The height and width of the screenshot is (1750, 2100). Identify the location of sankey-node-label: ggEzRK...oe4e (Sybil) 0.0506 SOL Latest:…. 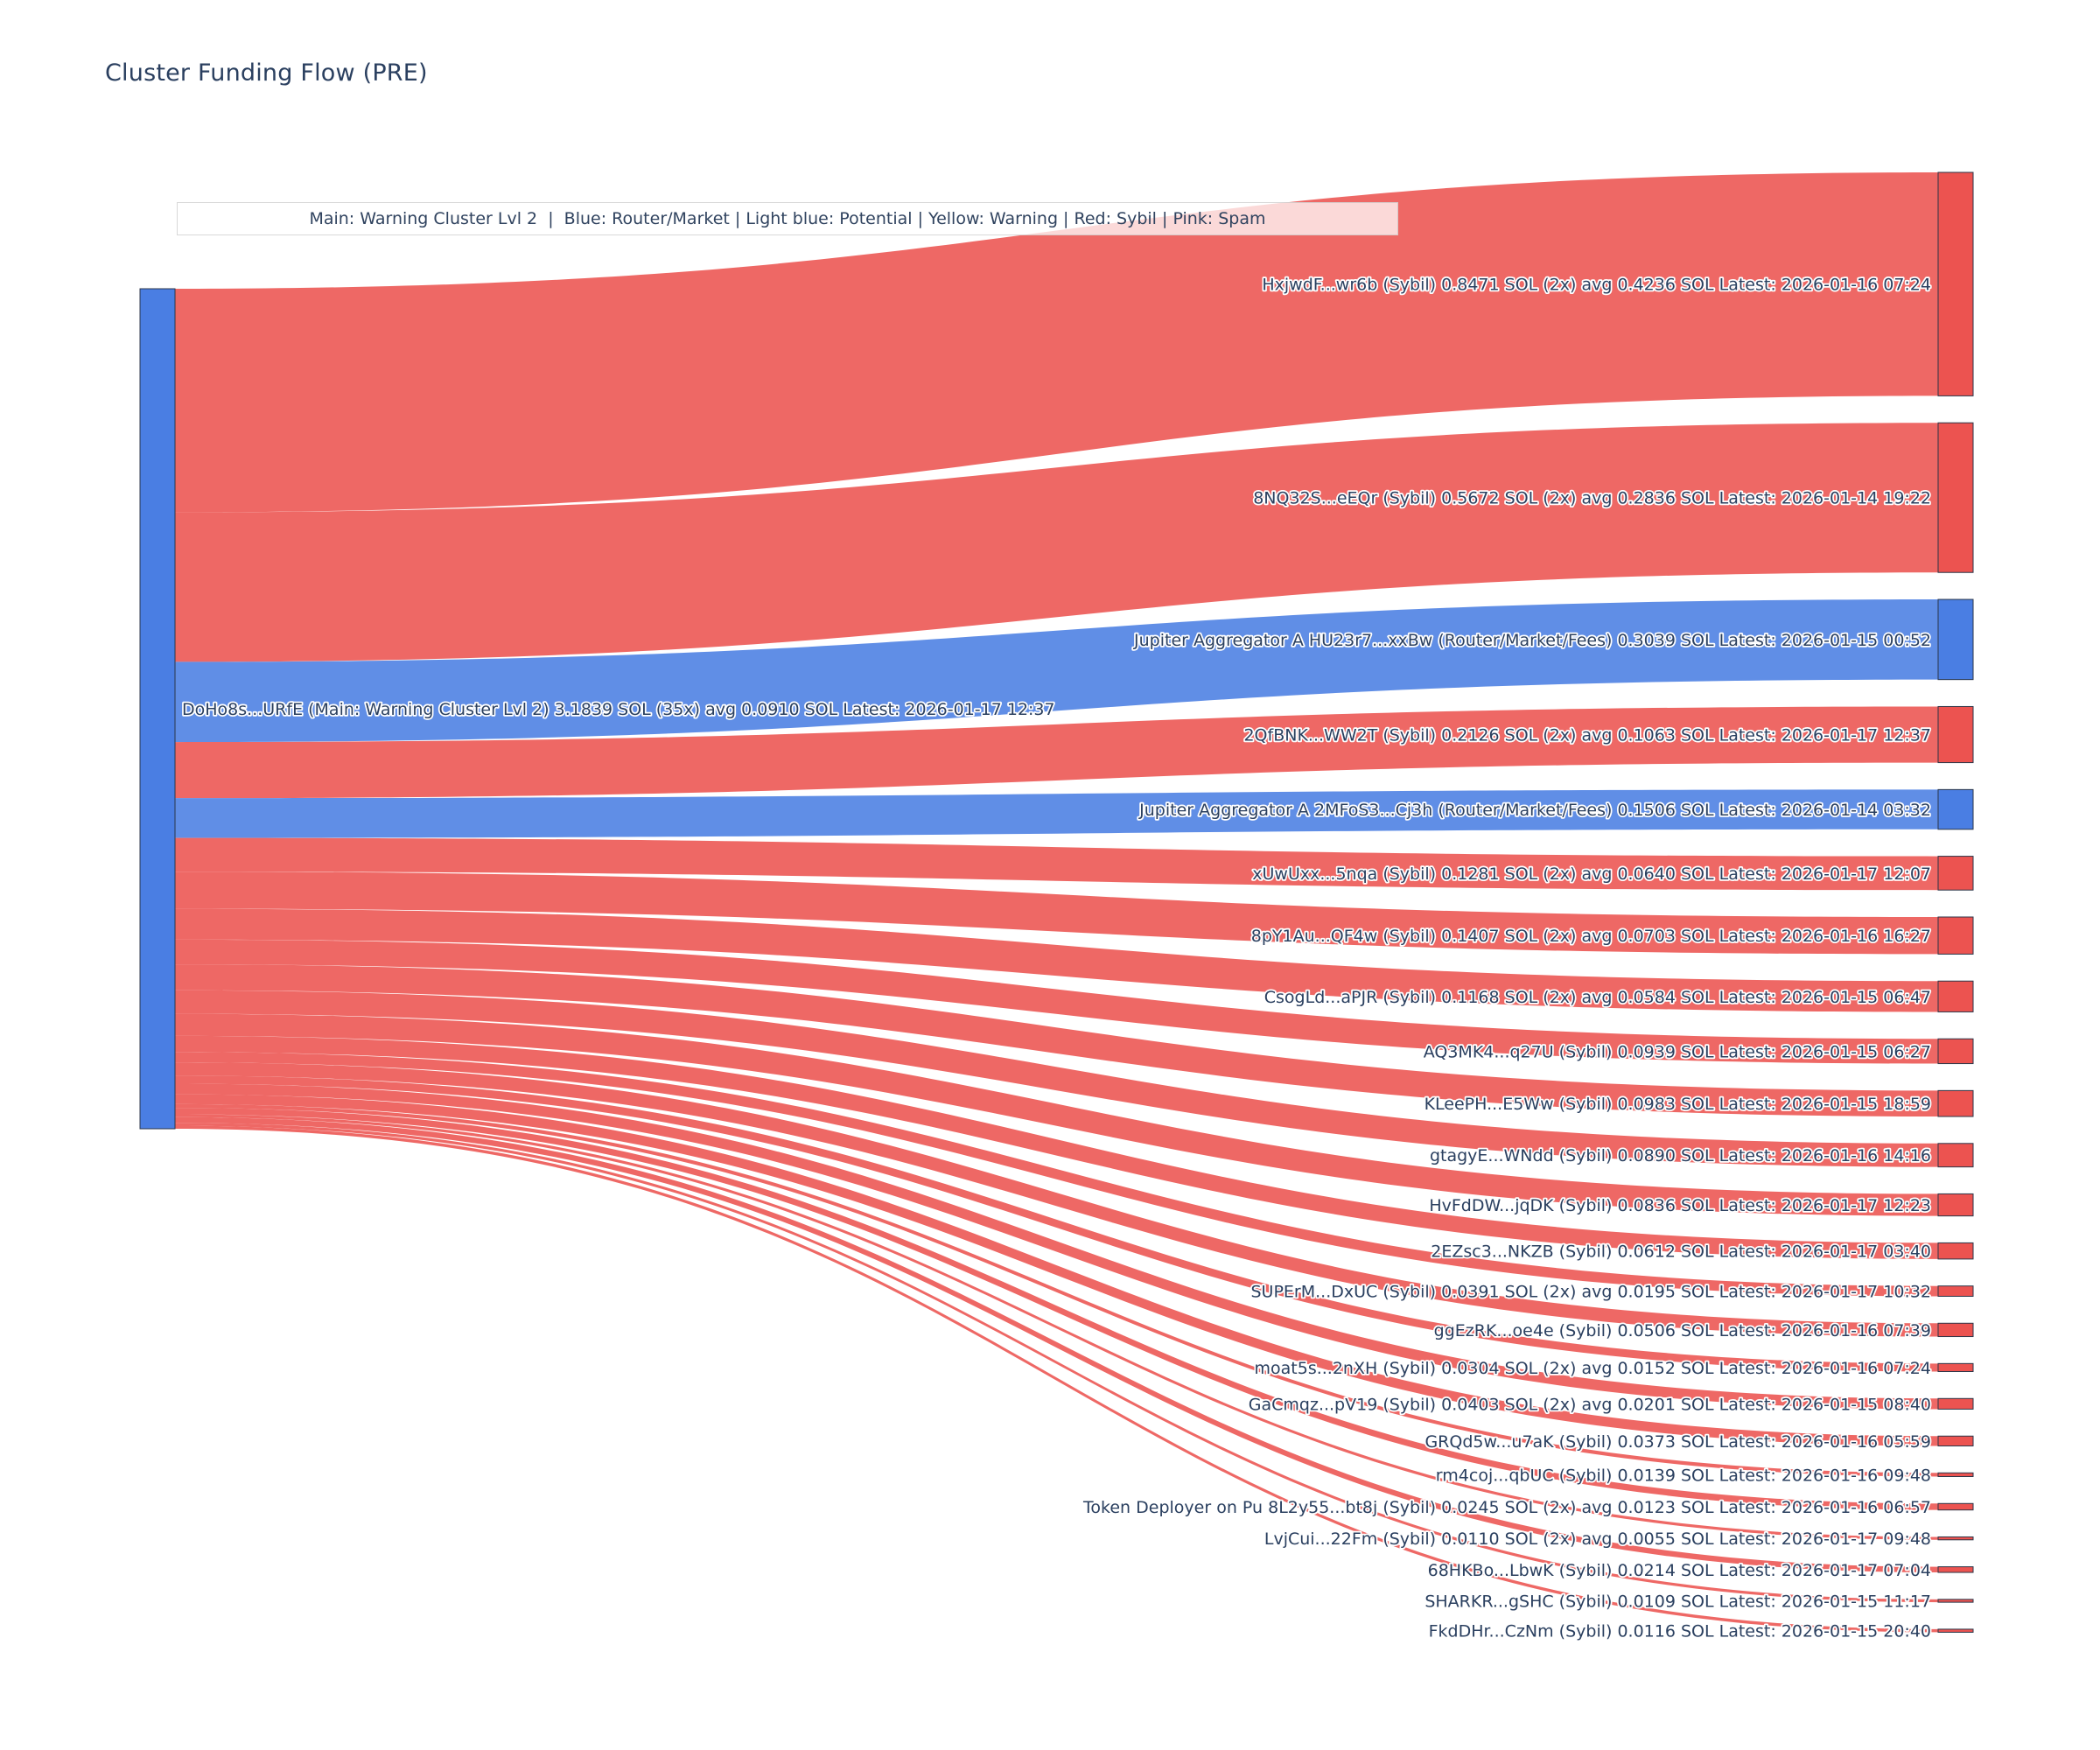
(1682, 1330).